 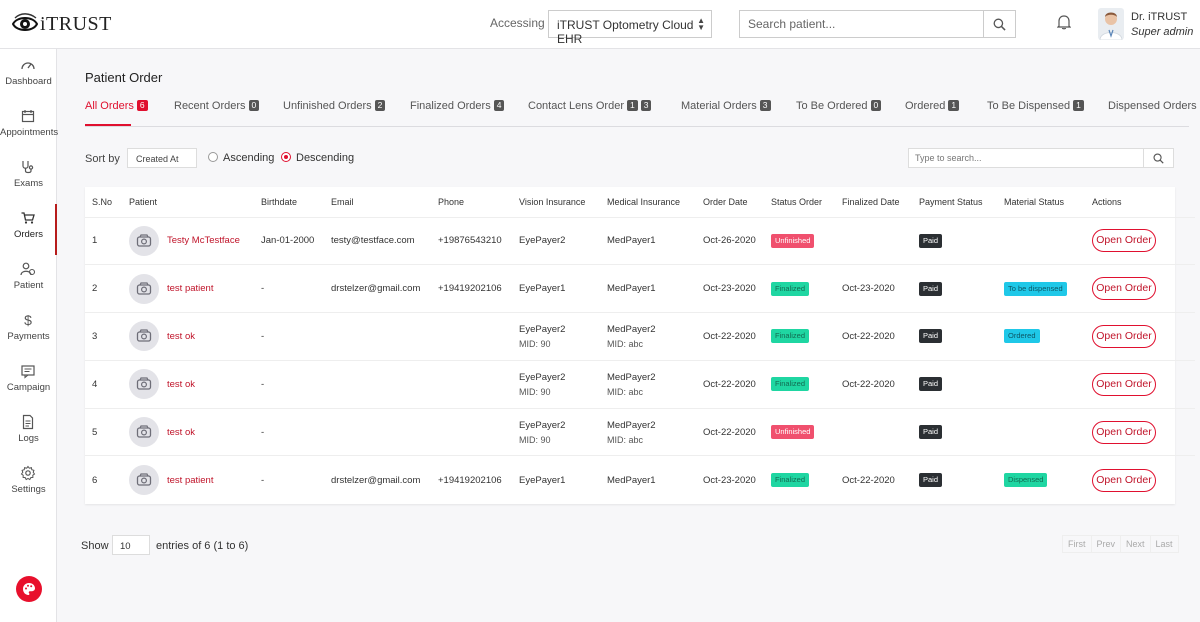 What do you see at coordinates (1027, 158) in the screenshot?
I see `table-search-input` at bounding box center [1027, 158].